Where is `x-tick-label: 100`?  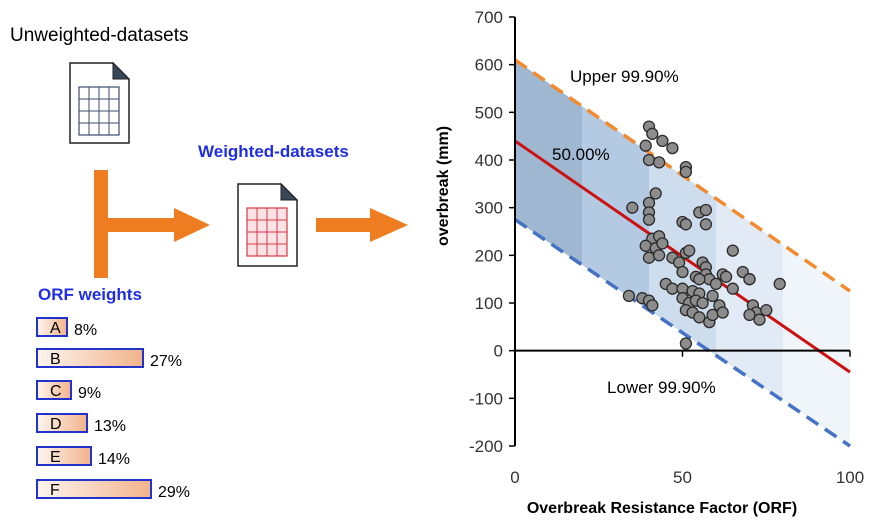
x-tick-label: 100 is located at coordinates (850, 477).